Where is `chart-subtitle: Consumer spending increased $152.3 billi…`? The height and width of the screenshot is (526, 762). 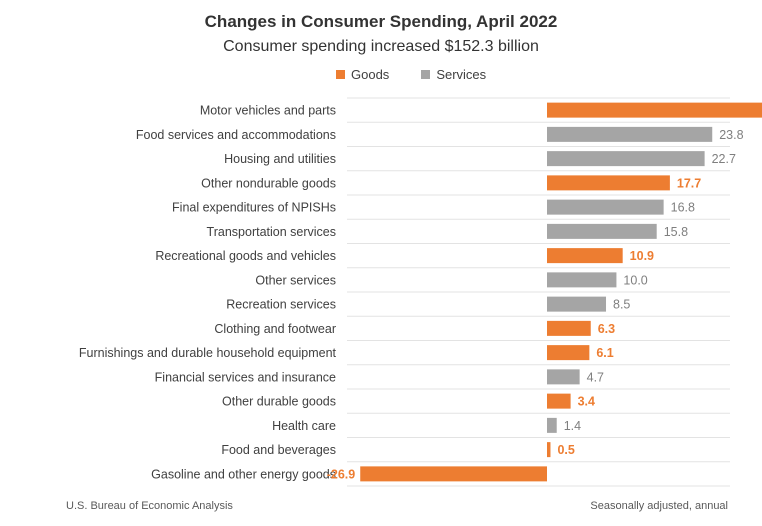
chart-subtitle: Consumer spending increased $152.3 billi… is located at coordinates (381, 46).